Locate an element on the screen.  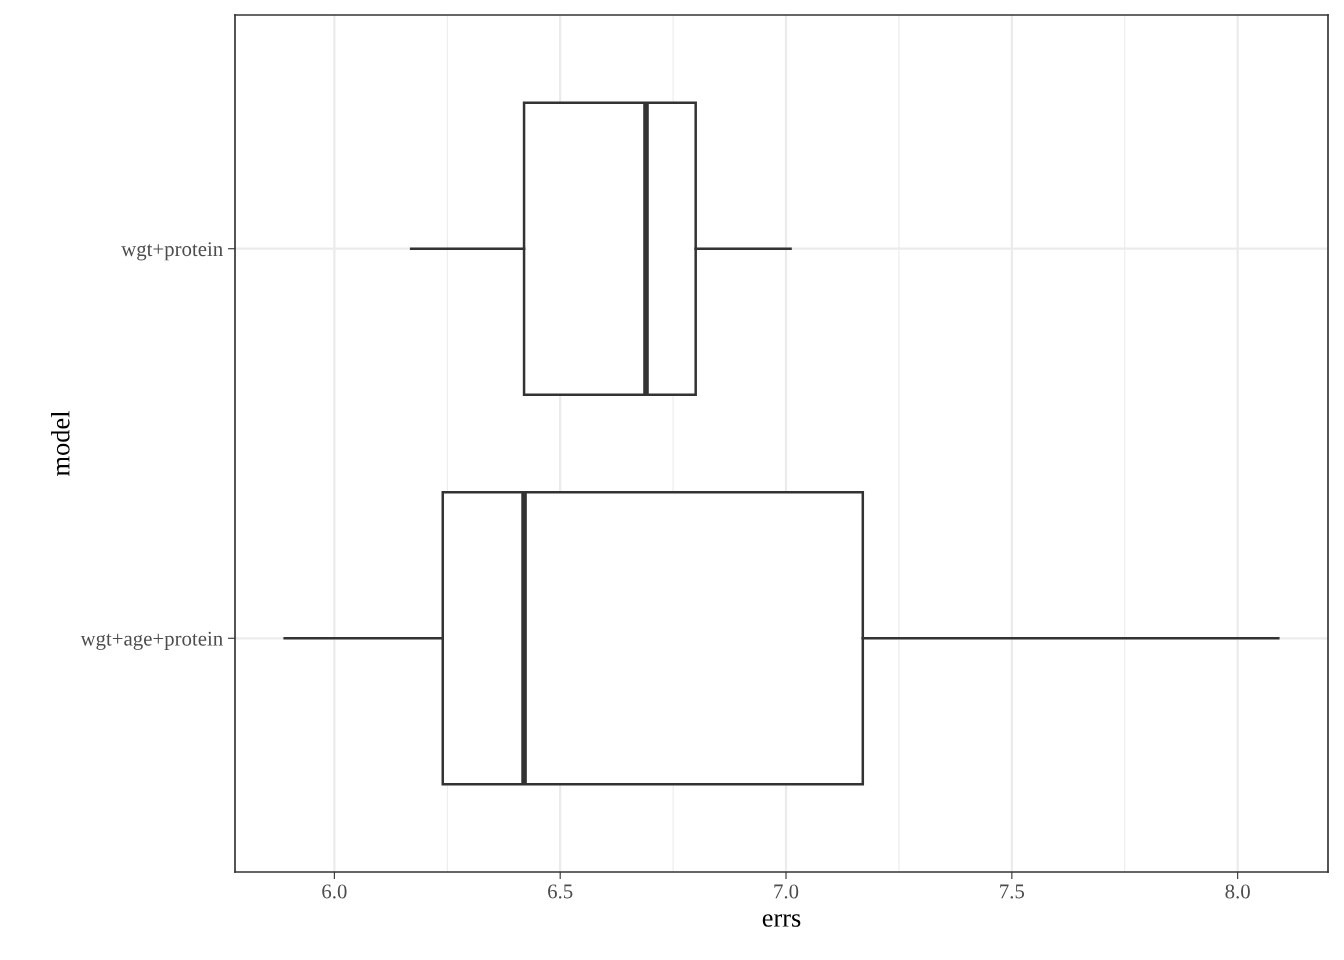
x-tick-label: 8.0 is located at coordinates (1237, 891).